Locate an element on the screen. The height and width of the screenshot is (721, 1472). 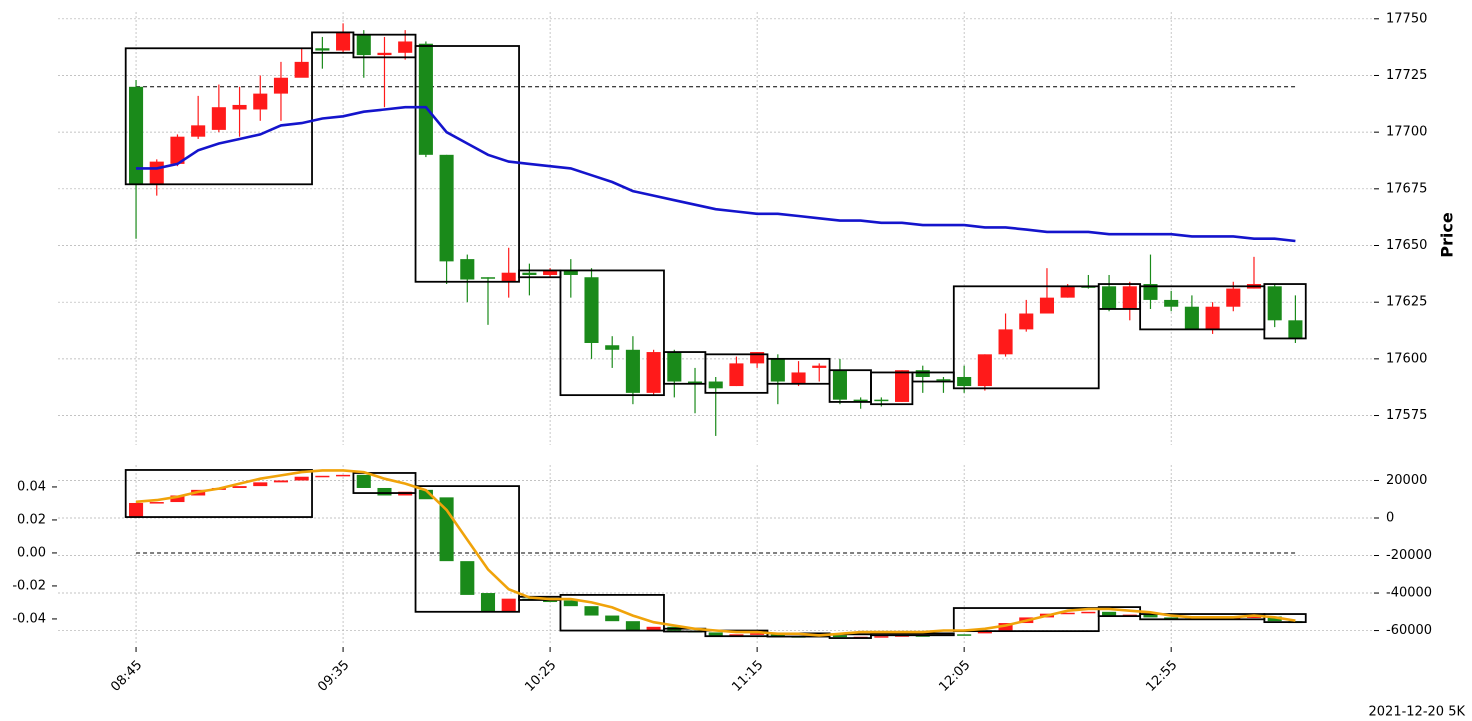
y-tick-label: 17675 is located at coordinates (1406, 188).